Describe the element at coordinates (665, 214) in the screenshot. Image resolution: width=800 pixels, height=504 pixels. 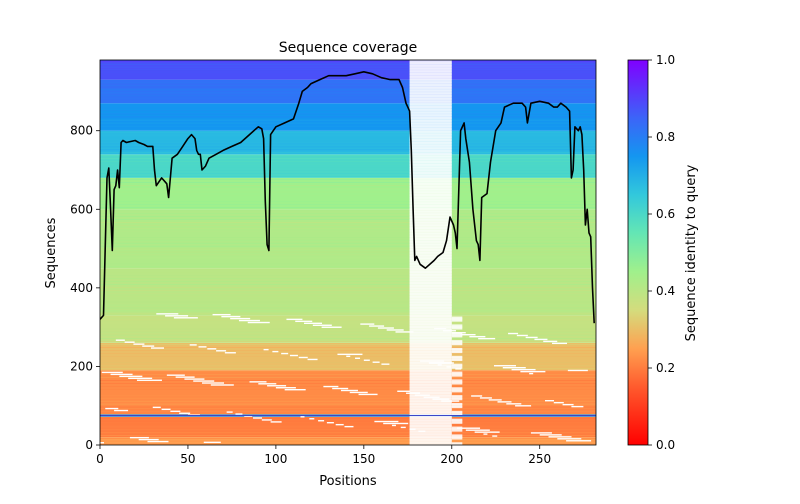
I see `colorbar-tick-label: 0.6` at that location.